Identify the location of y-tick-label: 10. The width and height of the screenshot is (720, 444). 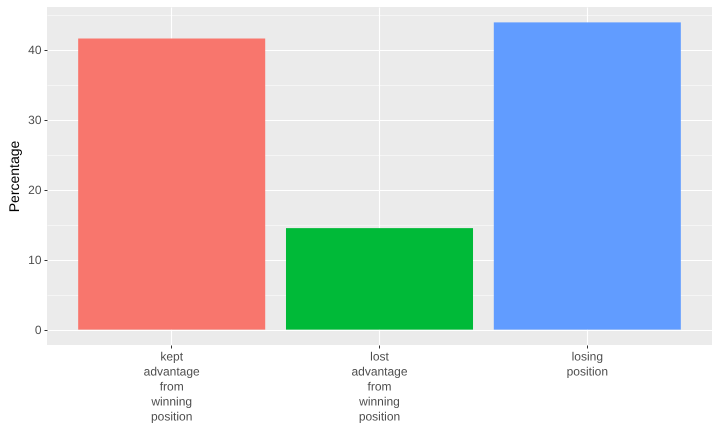
(35, 260).